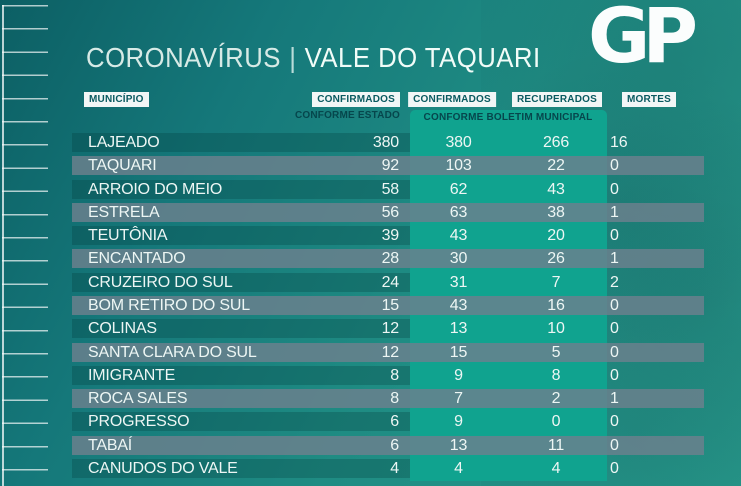 This screenshot has width=741, height=486. Describe the element at coordinates (388, 375) in the screenshot. I see `table-row: IMIGRANTE 8 9 8 0` at that location.